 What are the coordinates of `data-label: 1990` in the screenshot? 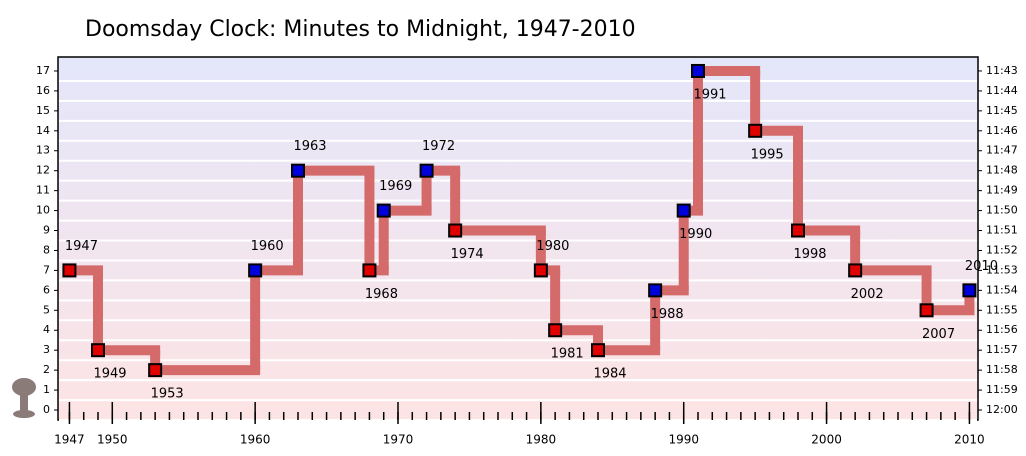 It's located at (695, 234).